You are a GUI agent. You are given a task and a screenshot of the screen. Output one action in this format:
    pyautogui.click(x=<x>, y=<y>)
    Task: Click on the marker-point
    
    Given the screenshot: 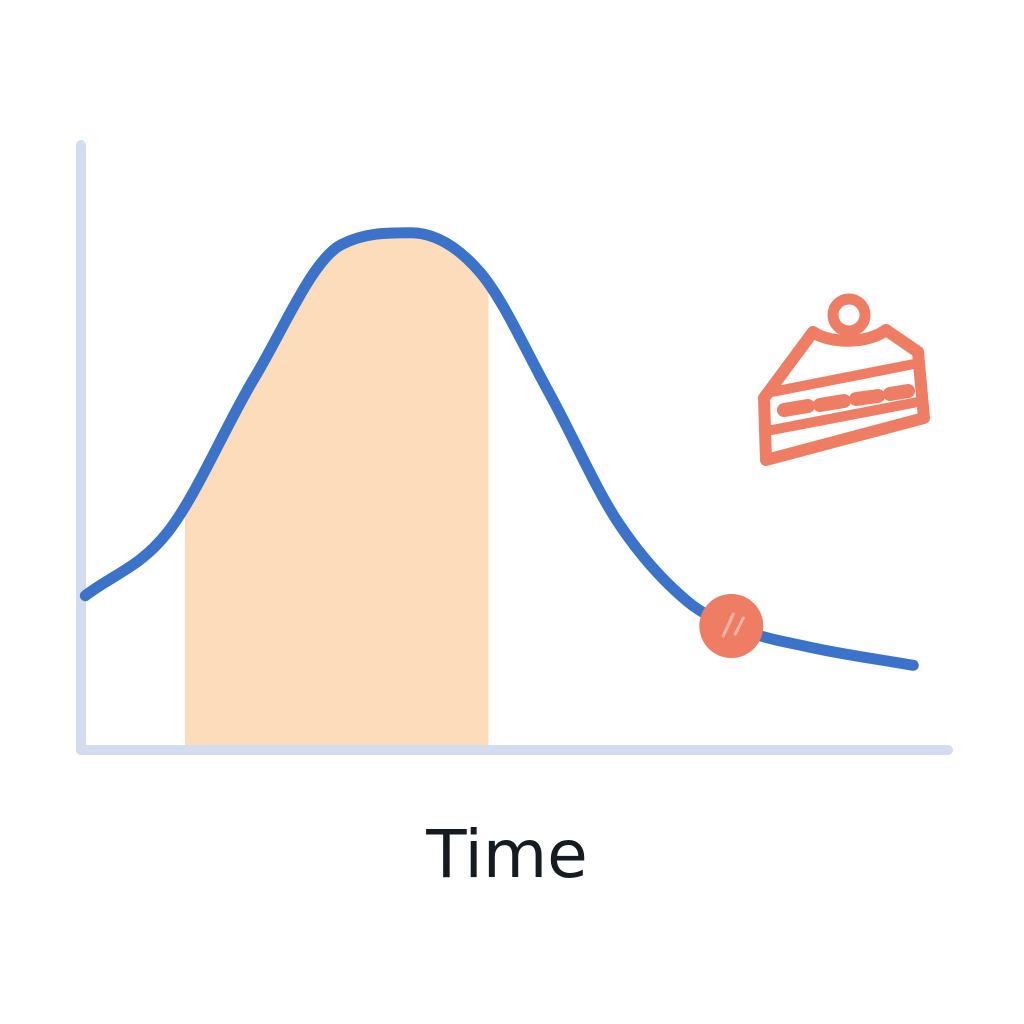 What is the action you would take?
    pyautogui.click(x=731, y=626)
    